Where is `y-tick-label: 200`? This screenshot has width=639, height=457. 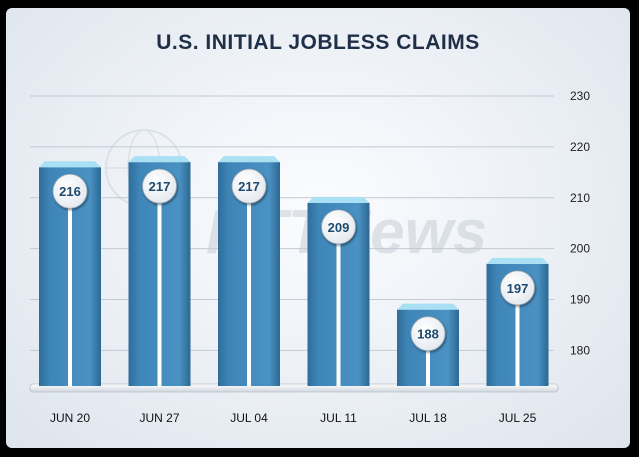
y-tick-label: 200 is located at coordinates (580, 249).